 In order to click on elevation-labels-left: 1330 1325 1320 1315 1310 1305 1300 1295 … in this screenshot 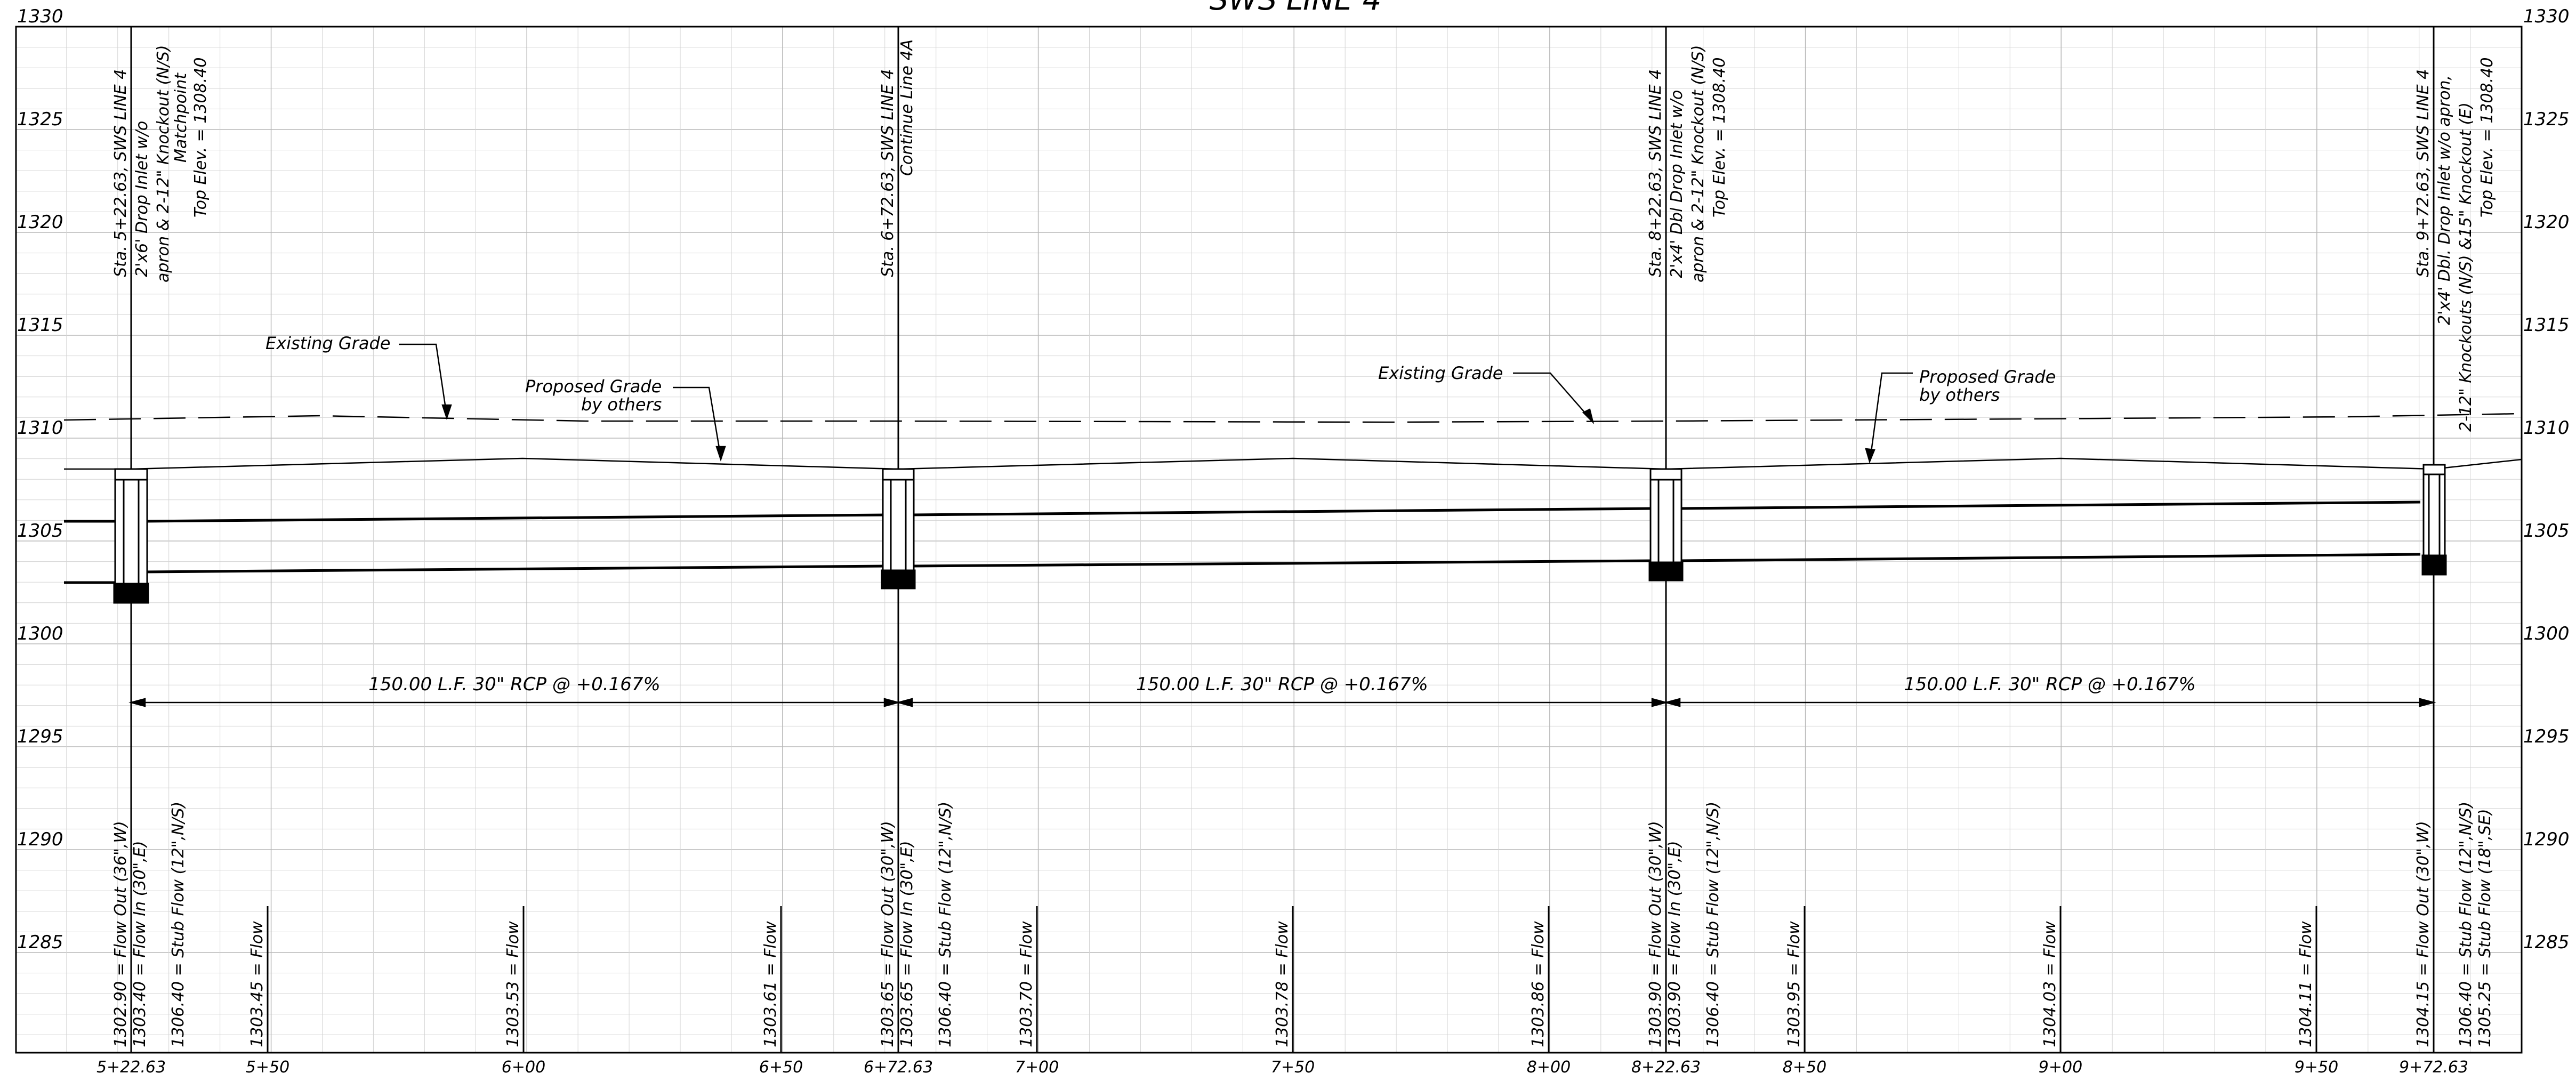, I will do `click(40, 479)`.